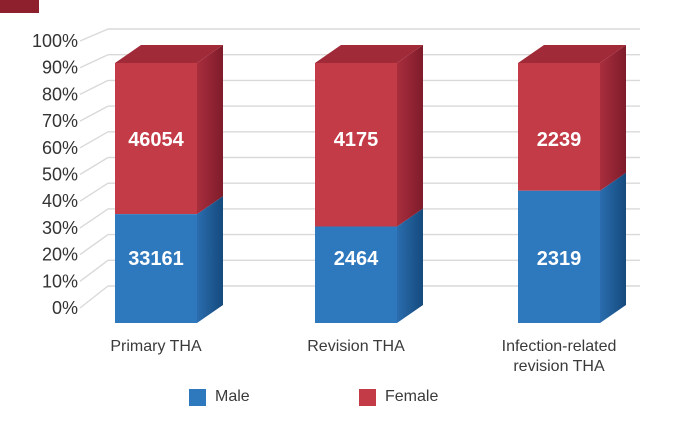 The height and width of the screenshot is (432, 675). I want to click on category-label-infection-related-revision-tha: Infection-related revision THA, so click(559, 356).